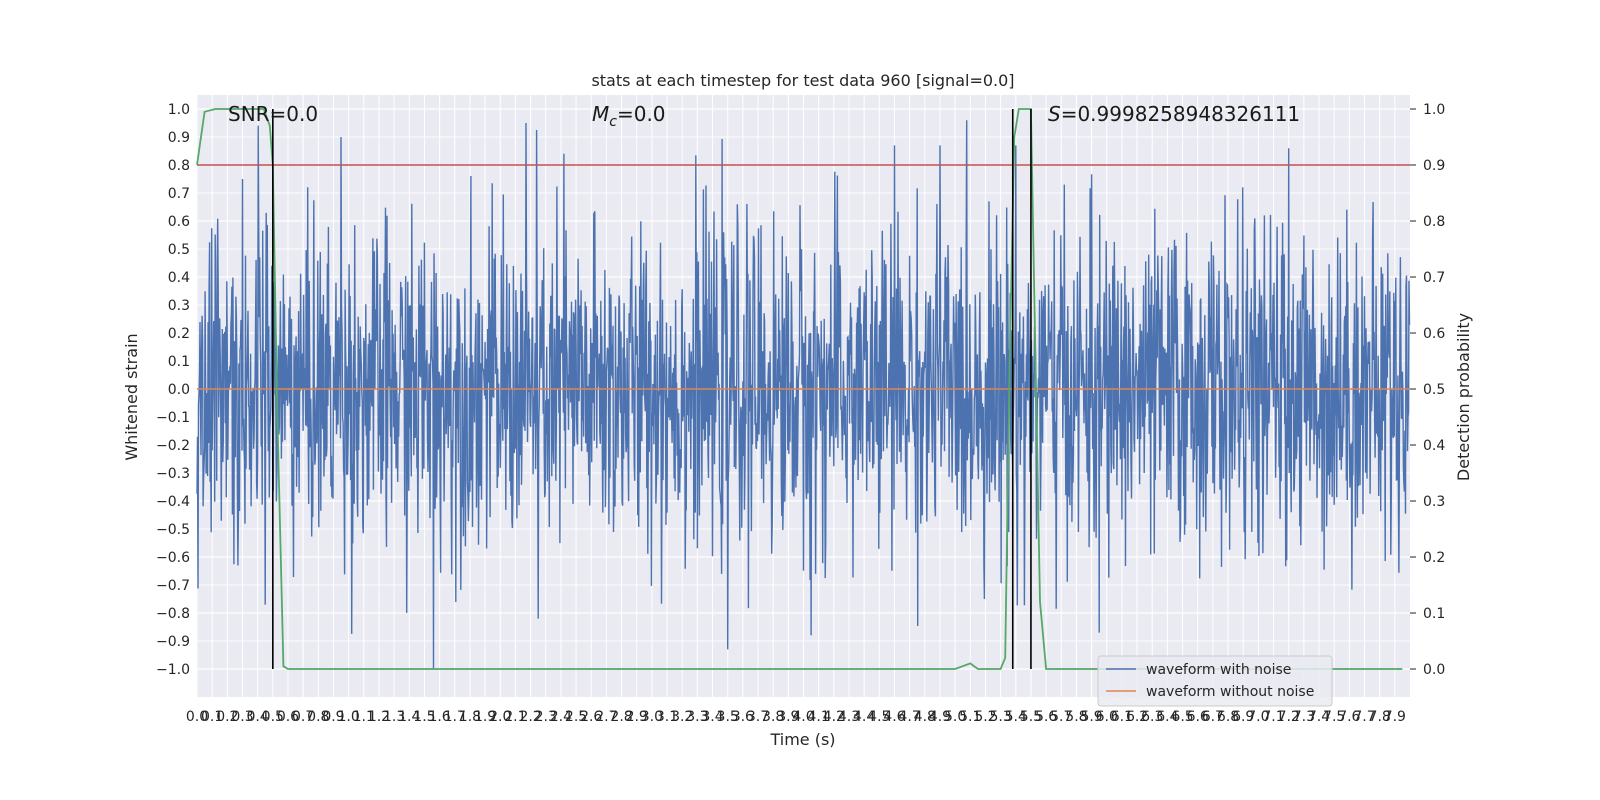  Describe the element at coordinates (179, 334) in the screenshot. I see `y-tick-label: 0.2` at that location.